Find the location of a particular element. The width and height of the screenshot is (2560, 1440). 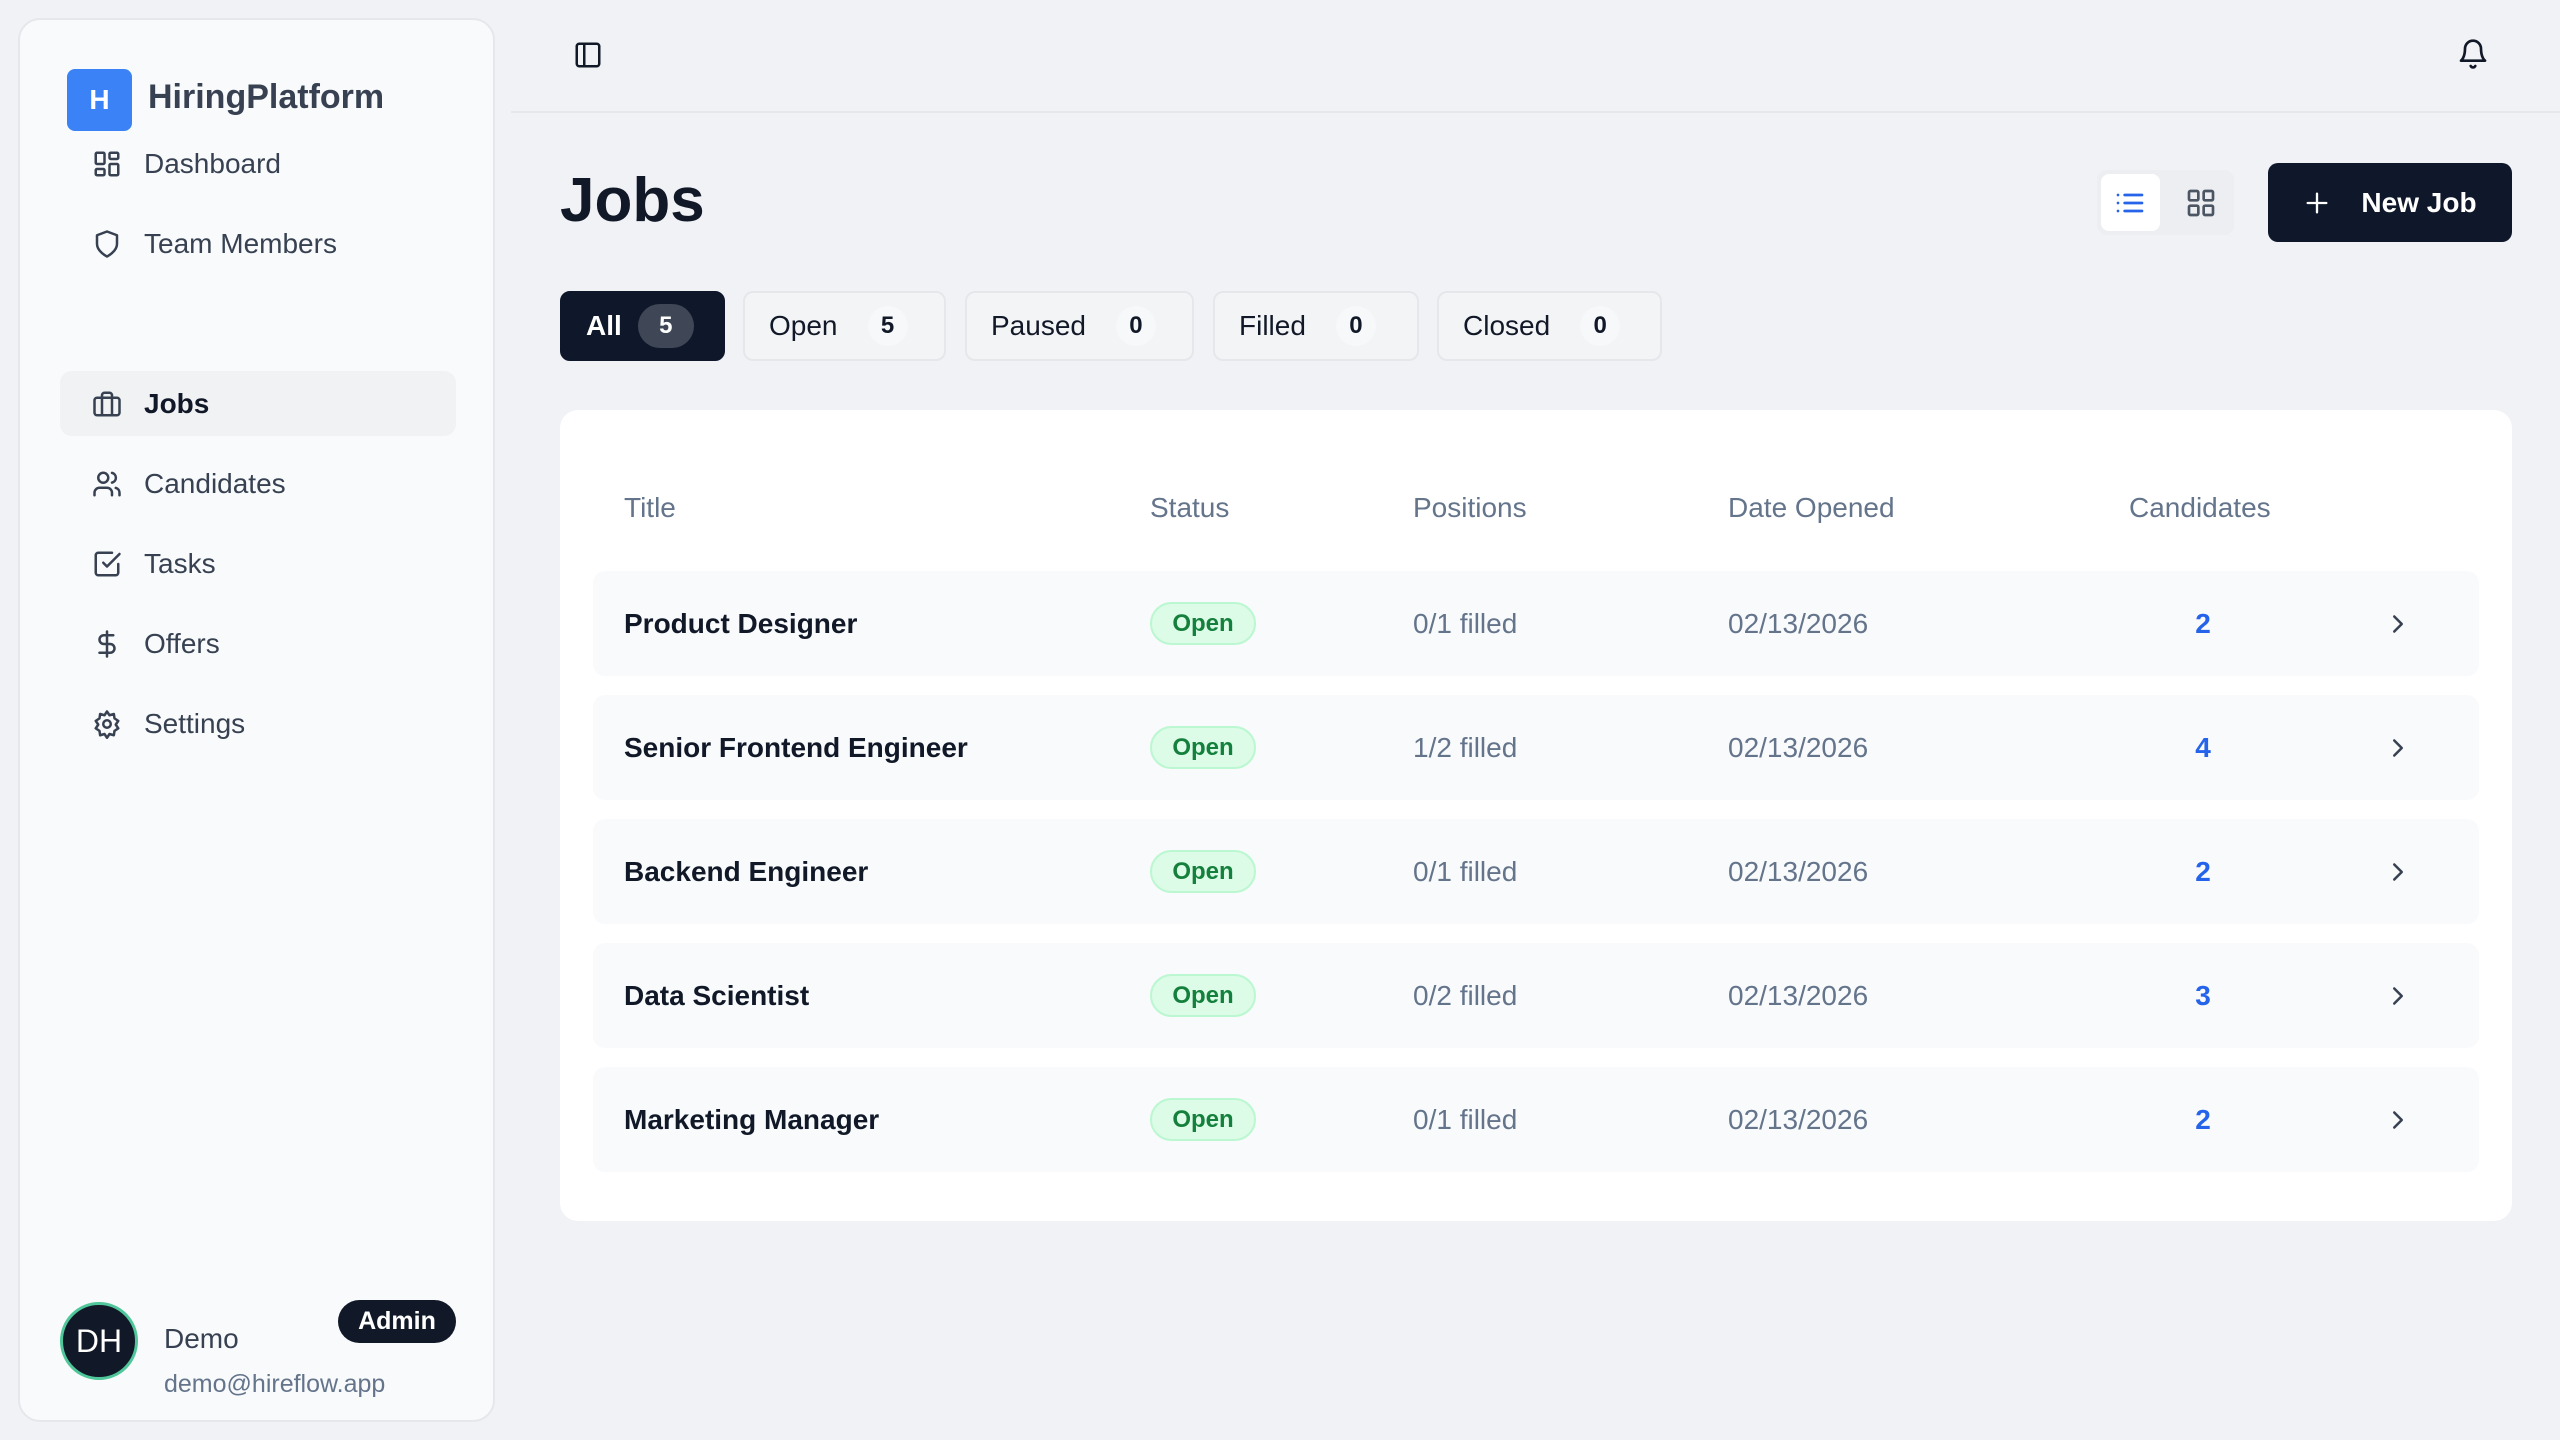

dashboard-icon is located at coordinates (107, 163).